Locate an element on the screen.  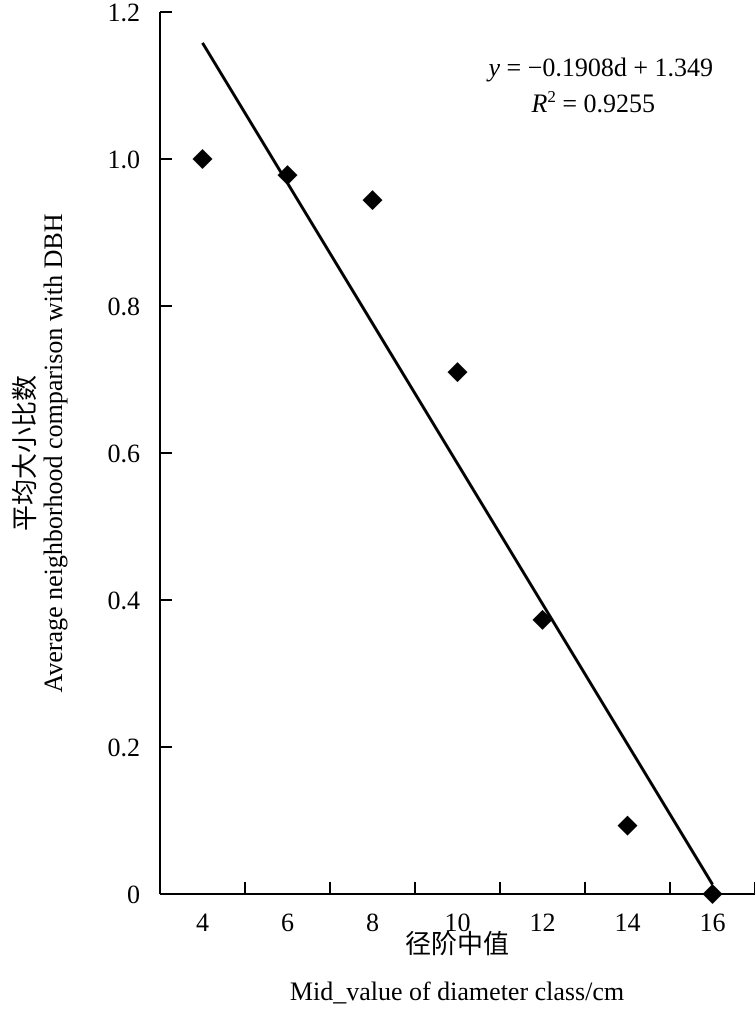
y-tick-label: 0.8 is located at coordinates (124, 306).